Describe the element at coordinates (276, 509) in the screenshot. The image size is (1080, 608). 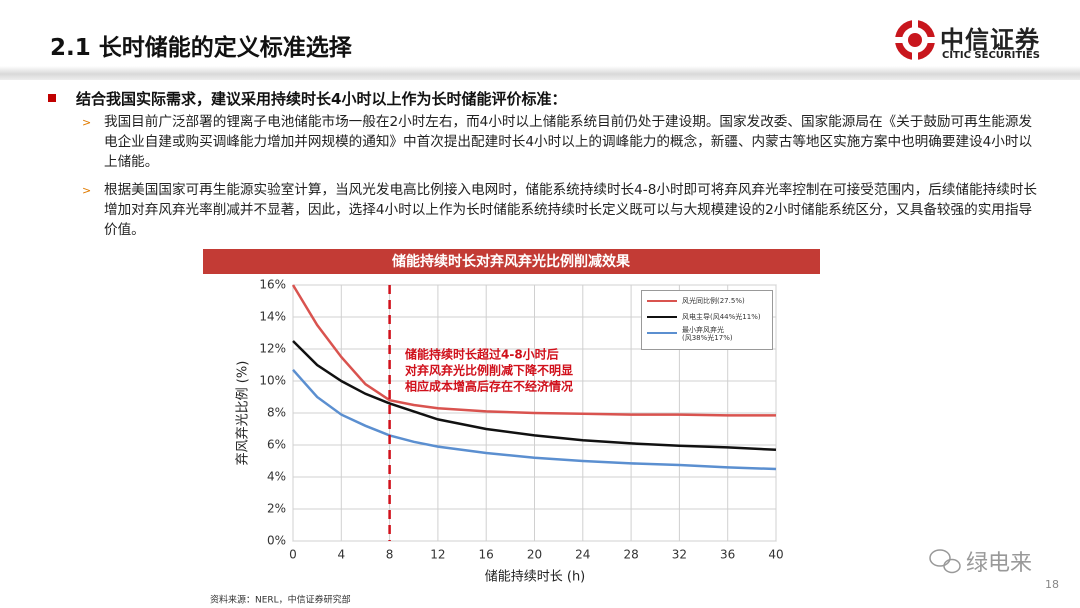
I see `y-tick-label: 2%` at that location.